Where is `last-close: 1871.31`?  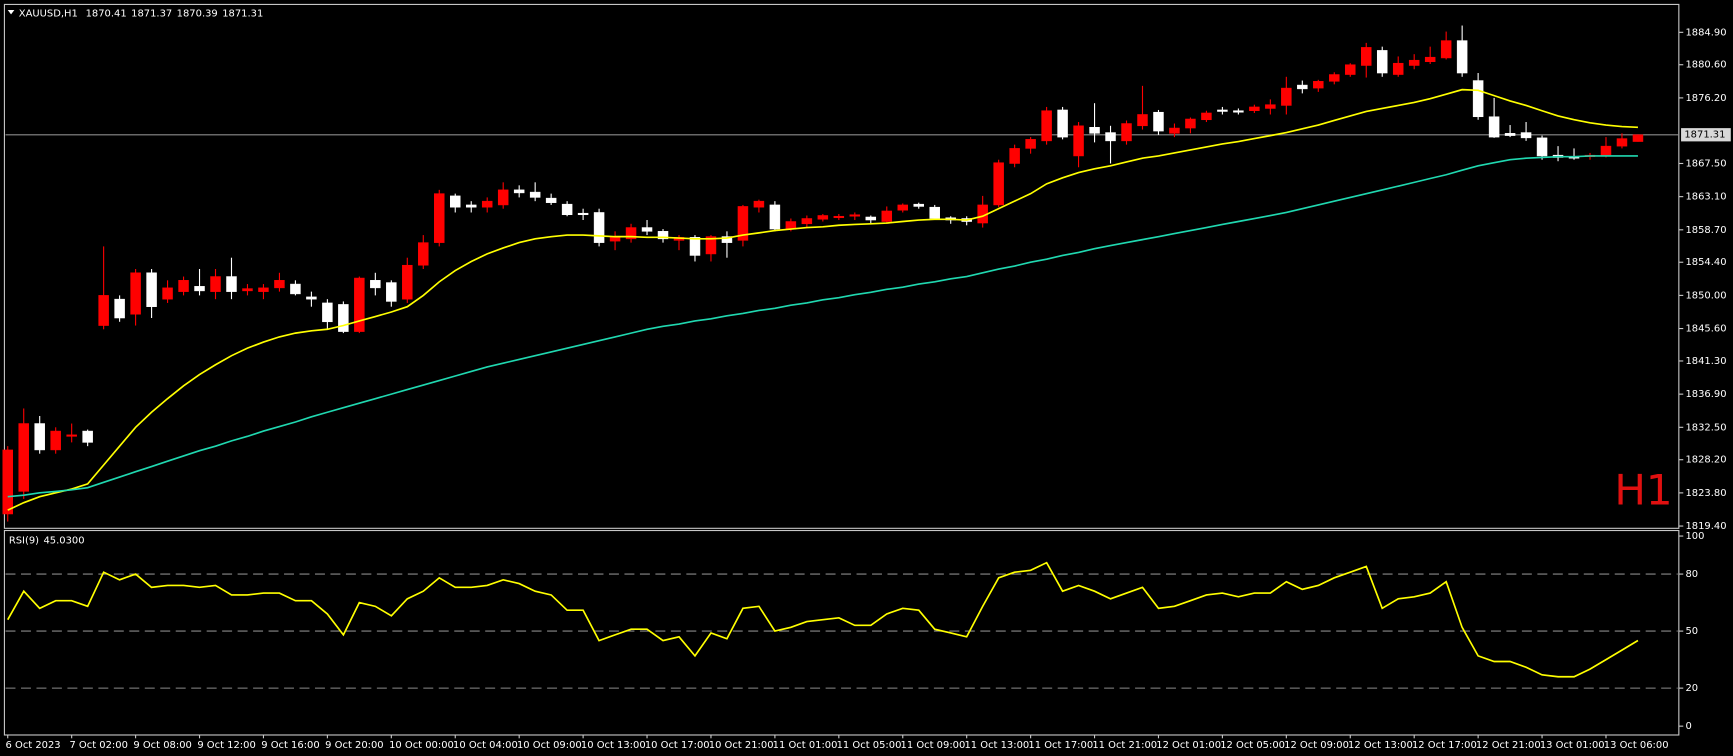
last-close: 1871.31 is located at coordinates (242, 13).